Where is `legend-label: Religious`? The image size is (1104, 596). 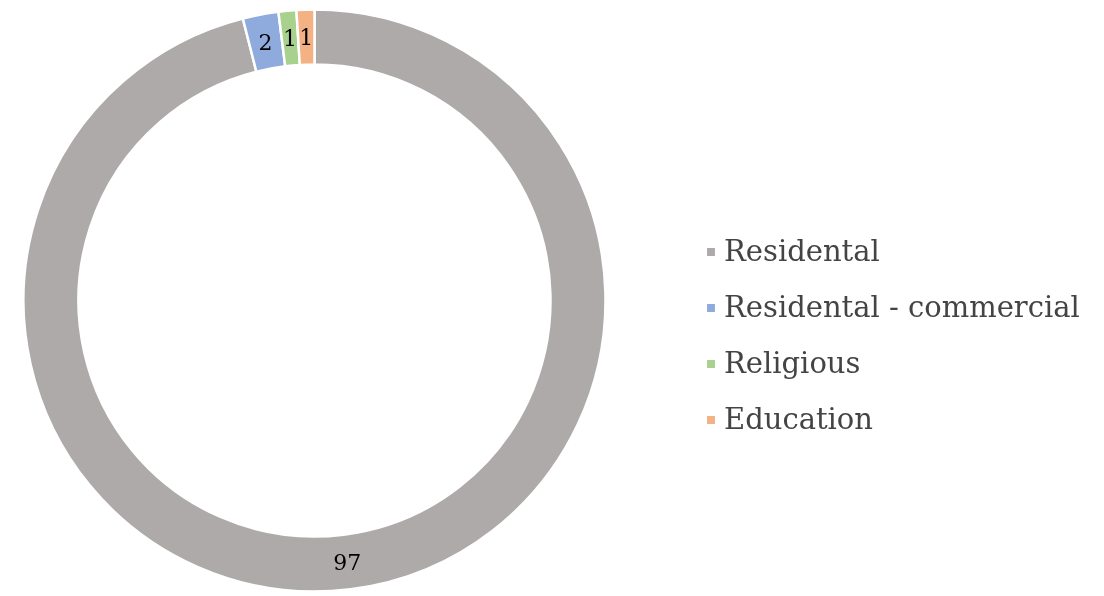 legend-label: Religious is located at coordinates (792, 363).